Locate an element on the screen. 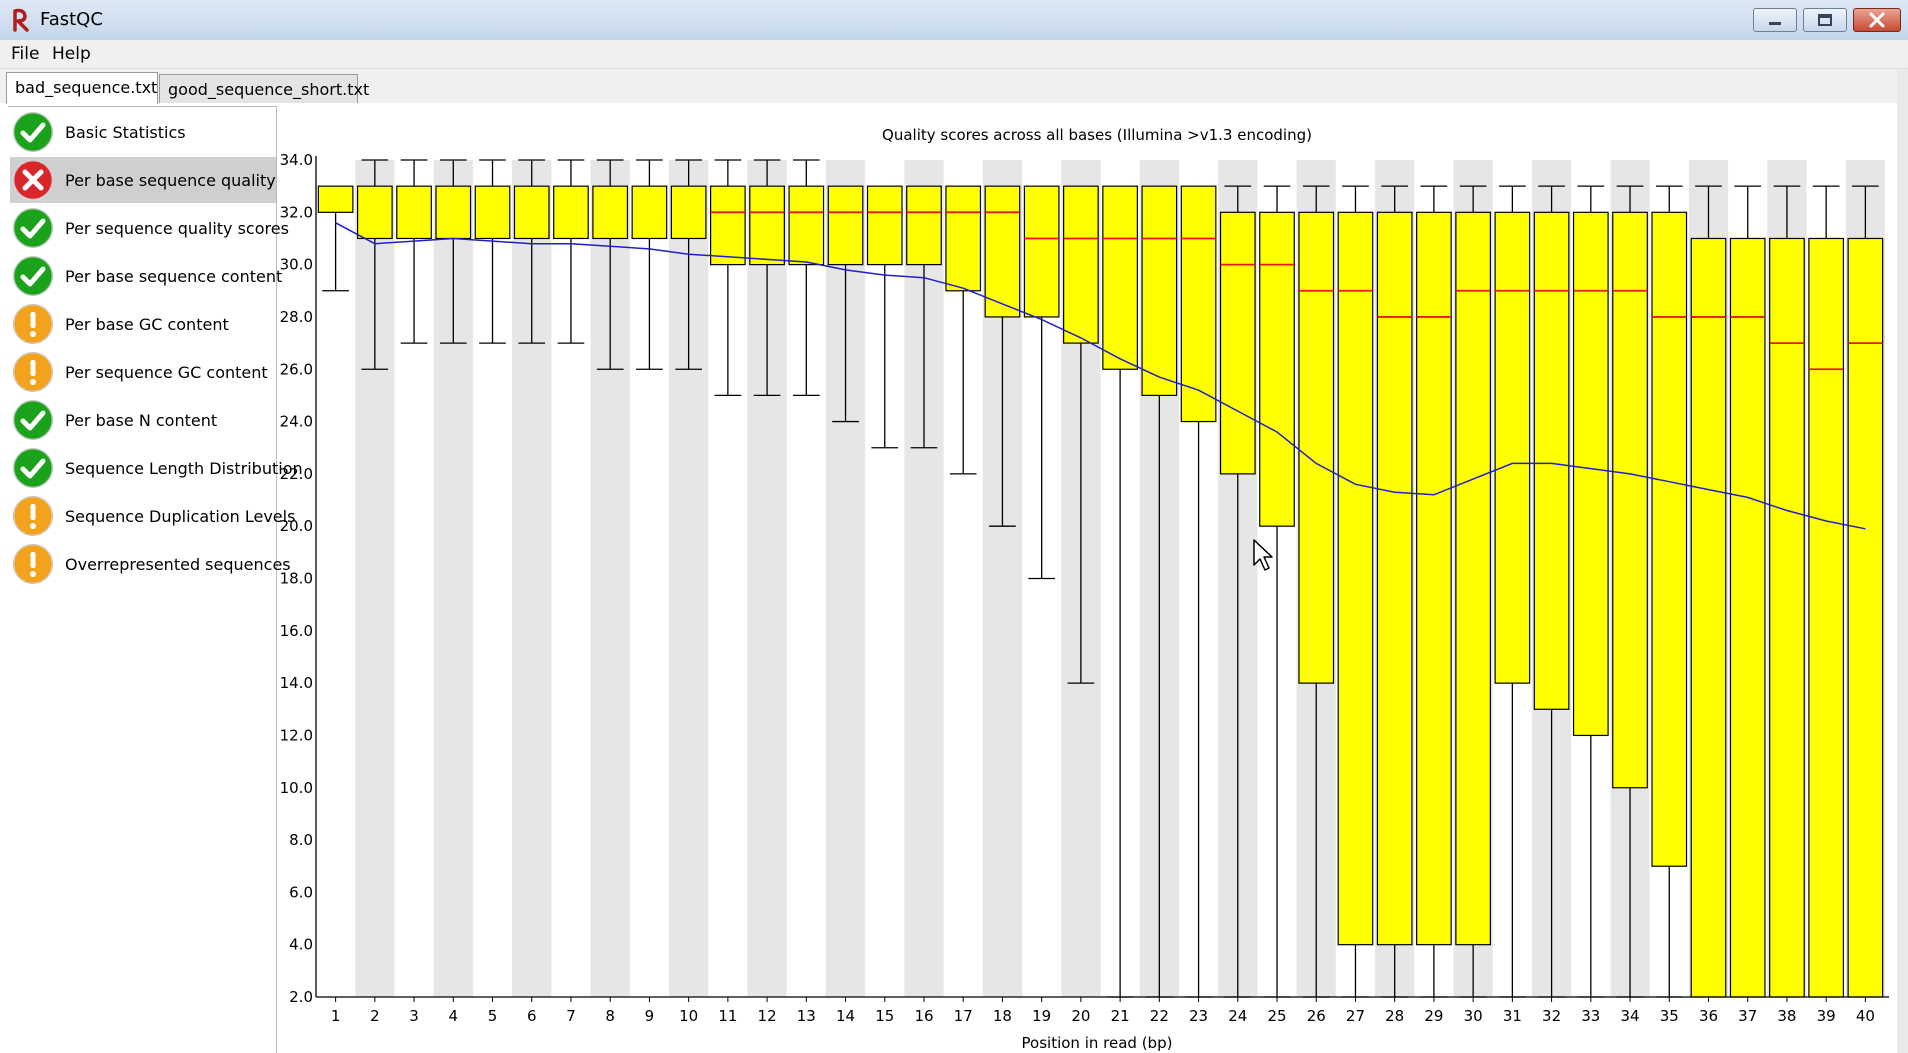  tab-bad-sequence: bad_sequence.txt is located at coordinates (82, 88).